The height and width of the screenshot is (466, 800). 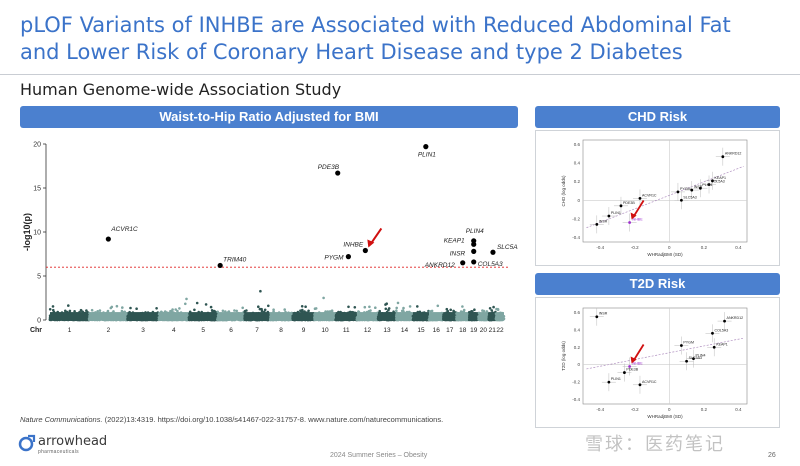 What do you see at coordinates (37, 145) in the screenshot?
I see `y-tick-label-20: 20` at bounding box center [37, 145].